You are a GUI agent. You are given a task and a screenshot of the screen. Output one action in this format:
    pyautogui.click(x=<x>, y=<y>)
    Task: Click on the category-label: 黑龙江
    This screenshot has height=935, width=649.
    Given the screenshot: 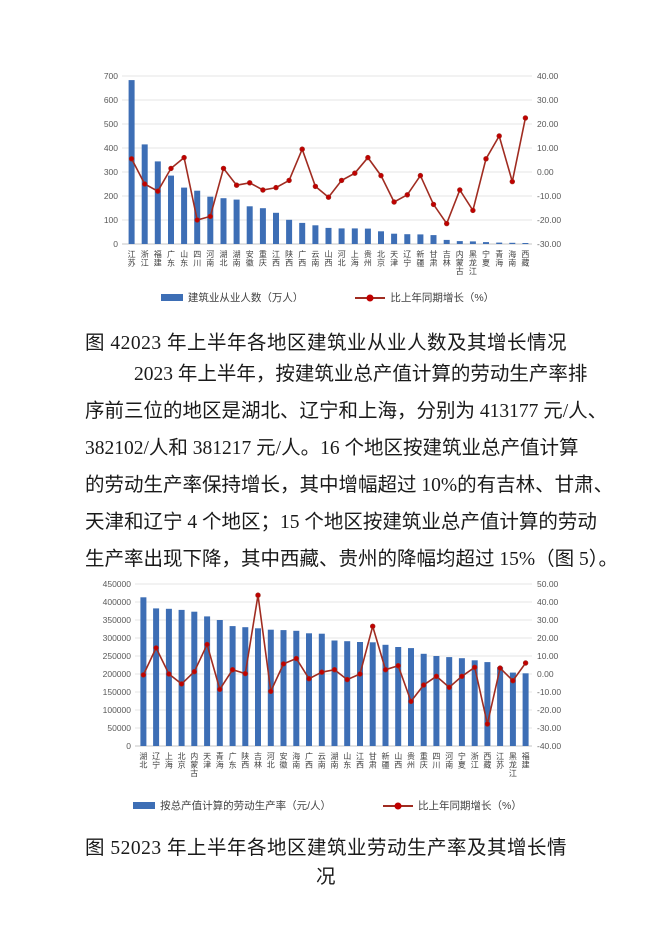 What is the action you would take?
    pyautogui.click(x=473, y=263)
    